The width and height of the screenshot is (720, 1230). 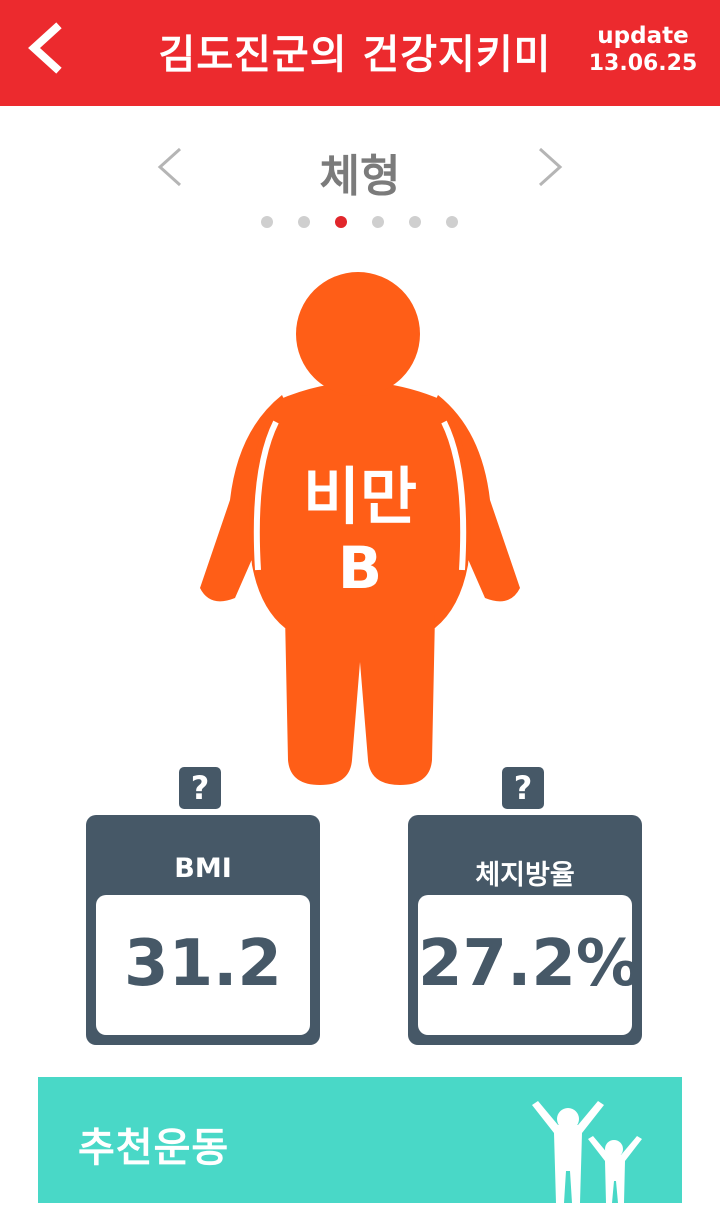 I want to click on update-label: update, so click(x=643, y=36).